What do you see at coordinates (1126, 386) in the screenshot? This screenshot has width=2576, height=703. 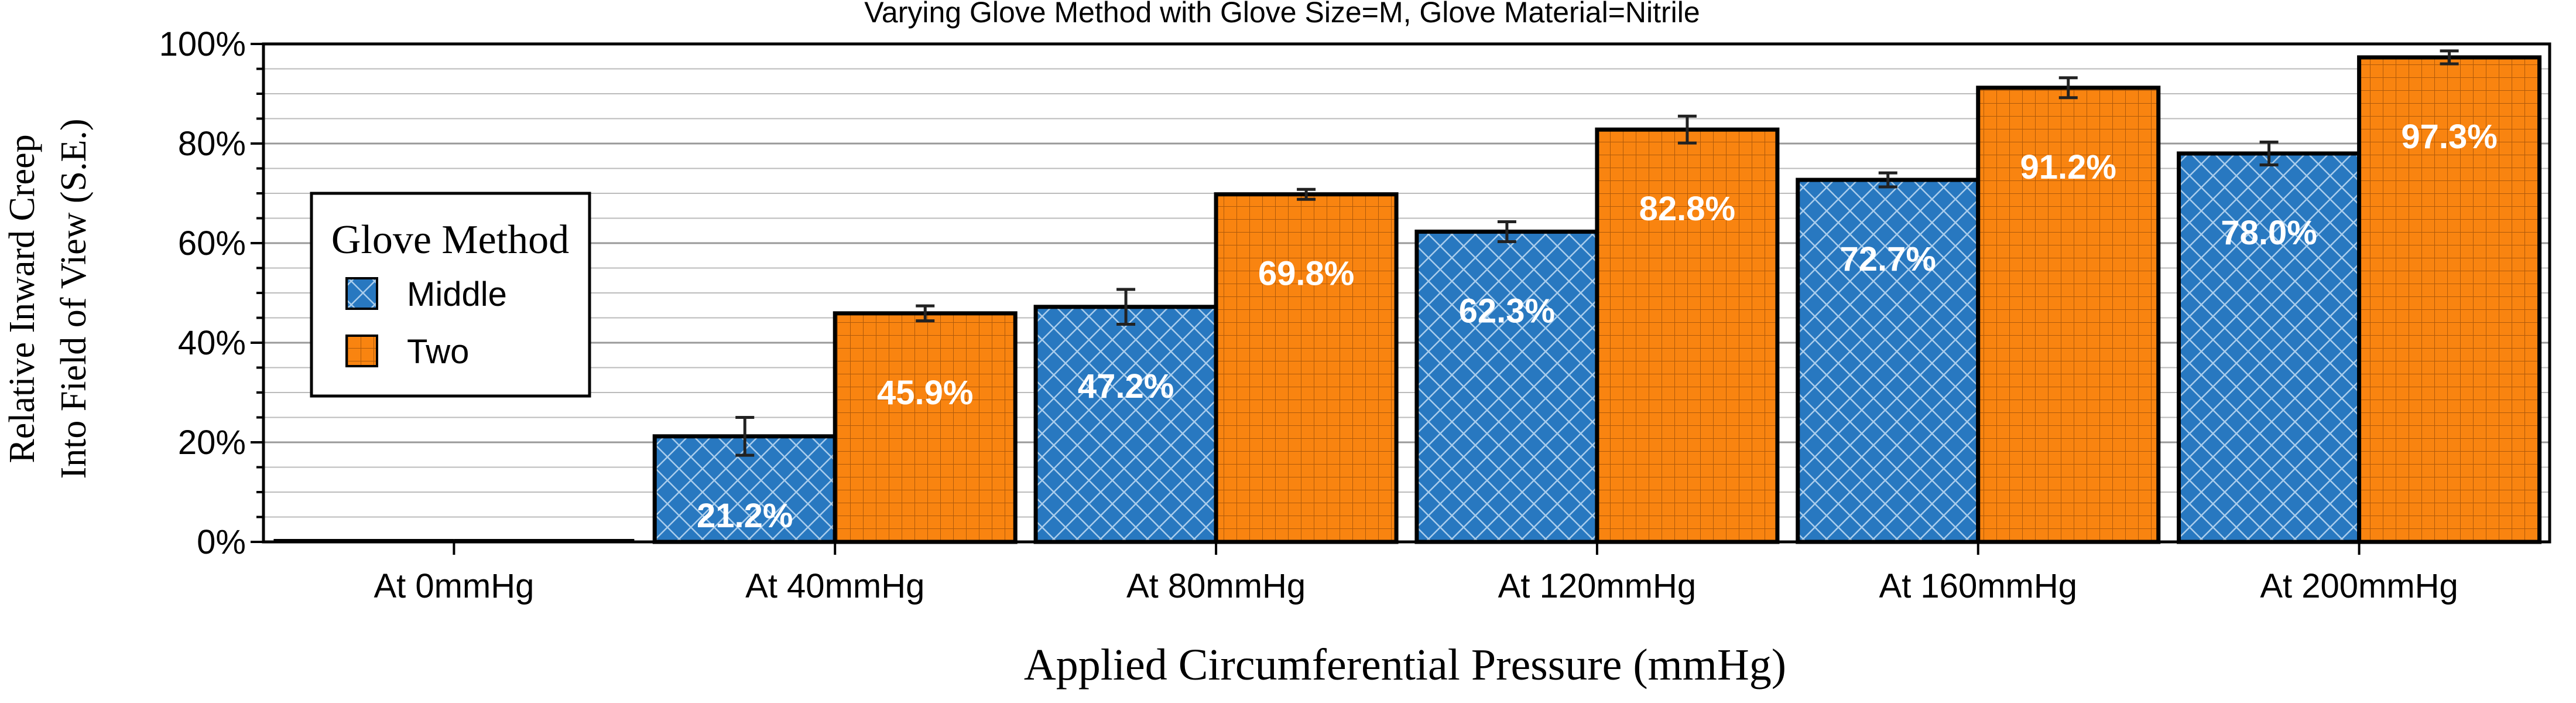 I see `data-label-middle: 47.2%` at bounding box center [1126, 386].